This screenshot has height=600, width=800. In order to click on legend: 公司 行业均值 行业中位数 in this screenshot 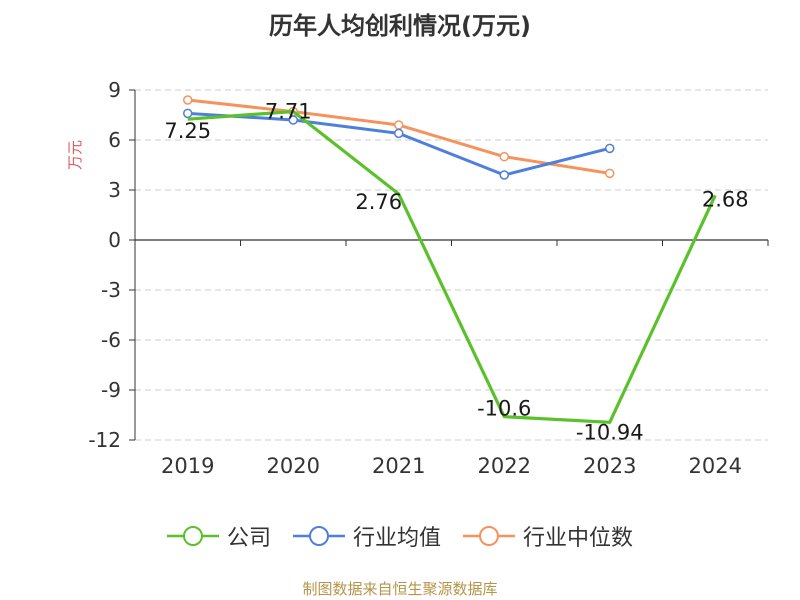, I will do `click(400, 536)`.